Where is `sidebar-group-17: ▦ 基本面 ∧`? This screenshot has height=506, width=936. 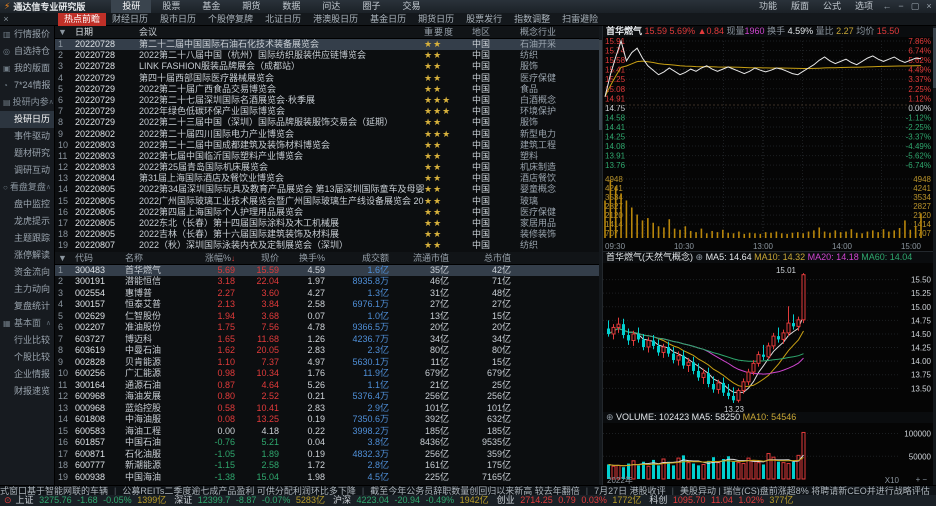
sidebar-group-17: ▦ 基本面 ∧ is located at coordinates (27, 323).